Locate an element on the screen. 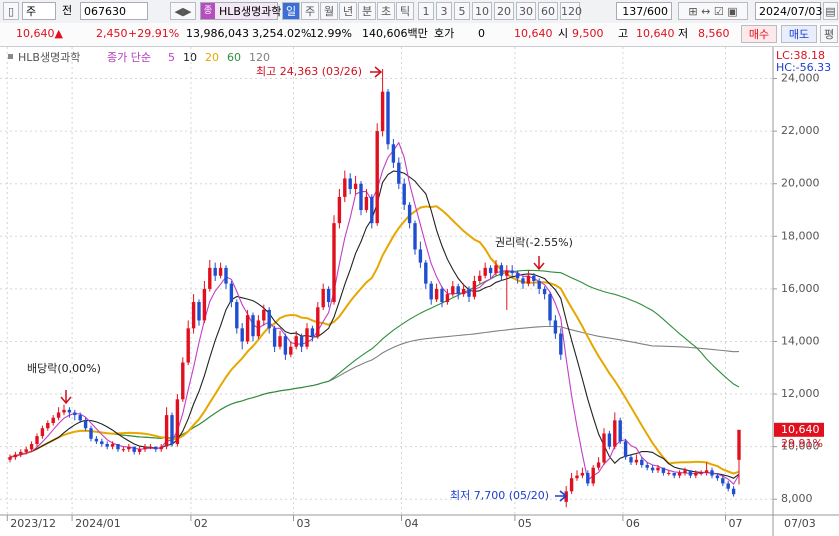  icon: ▤ is located at coordinates (830, 11).